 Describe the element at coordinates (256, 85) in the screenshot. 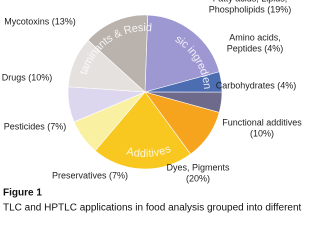

I see `slice-label: Carbohydrates (4%)` at that location.